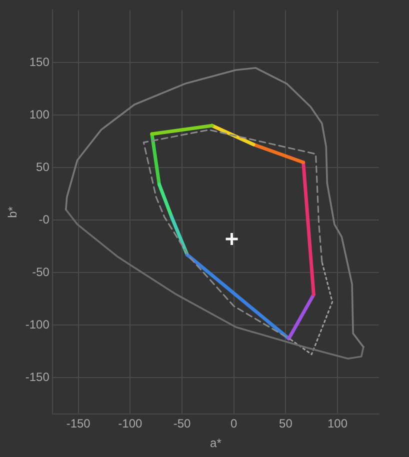 This screenshot has width=409, height=457. Describe the element at coordinates (39, 114) in the screenshot. I see `y-tick-label: 100` at that location.